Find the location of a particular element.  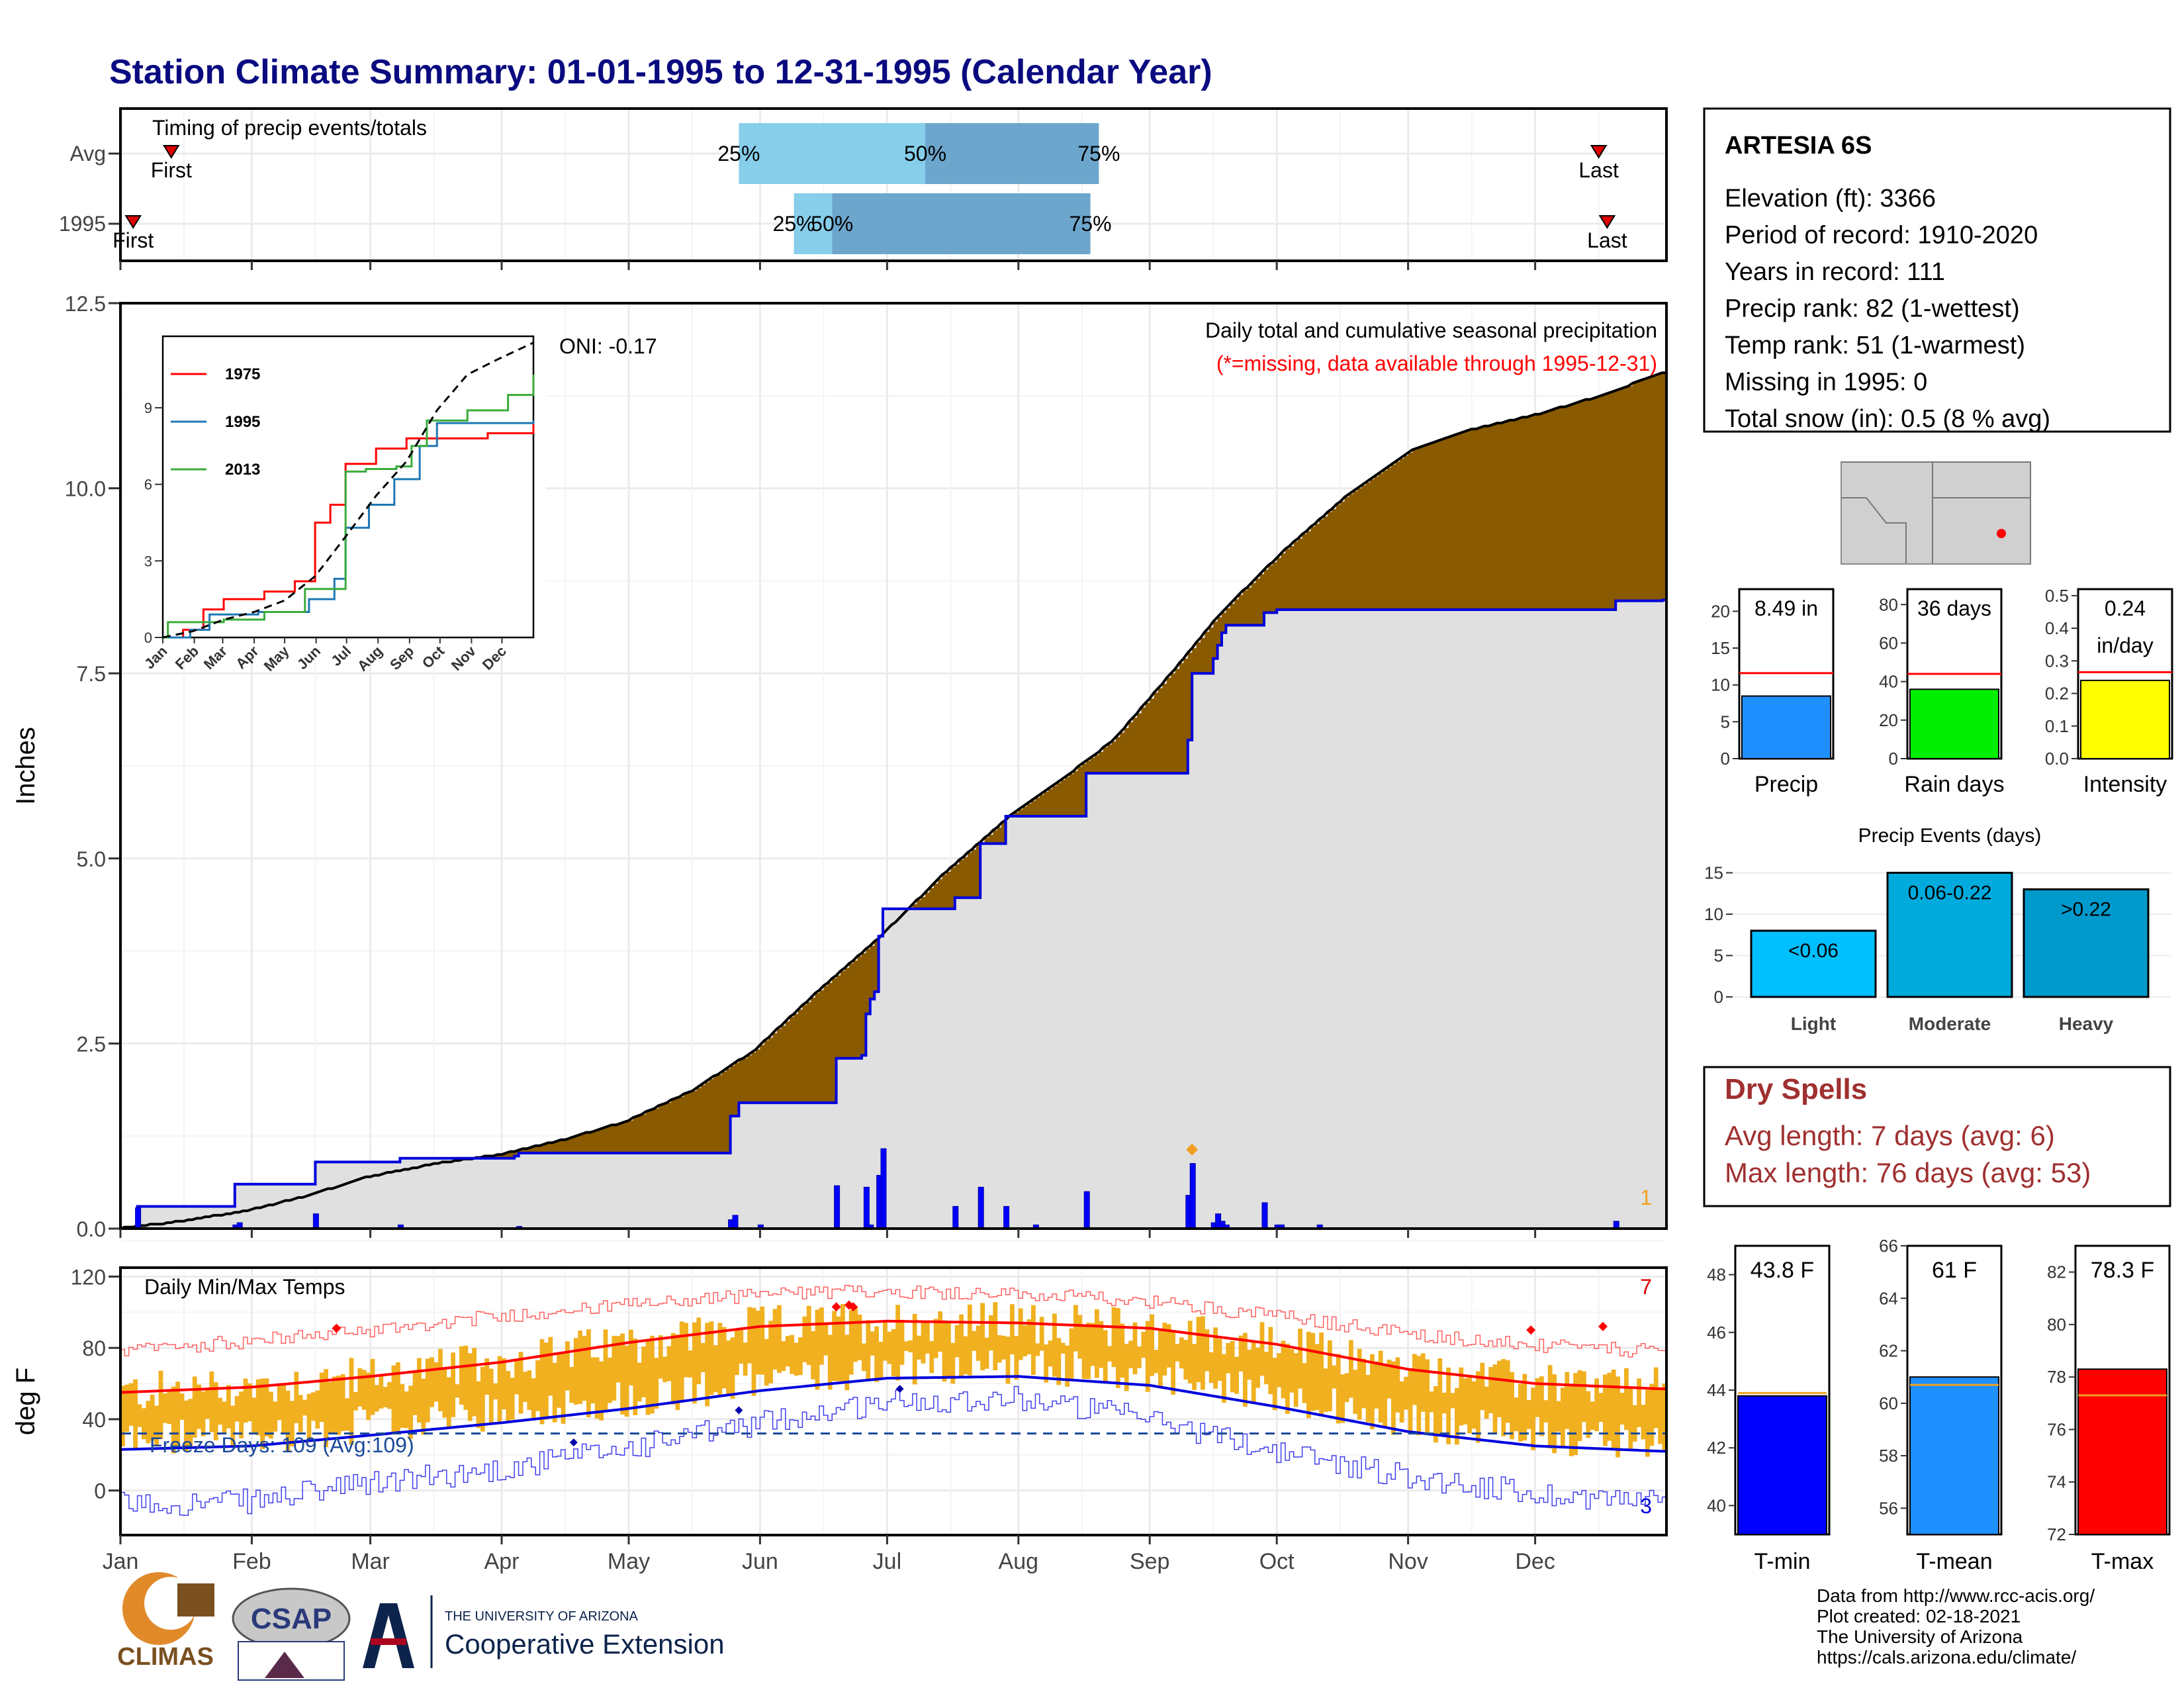

temp-bar-ytick-label: 40 is located at coordinates (1716, 1505).